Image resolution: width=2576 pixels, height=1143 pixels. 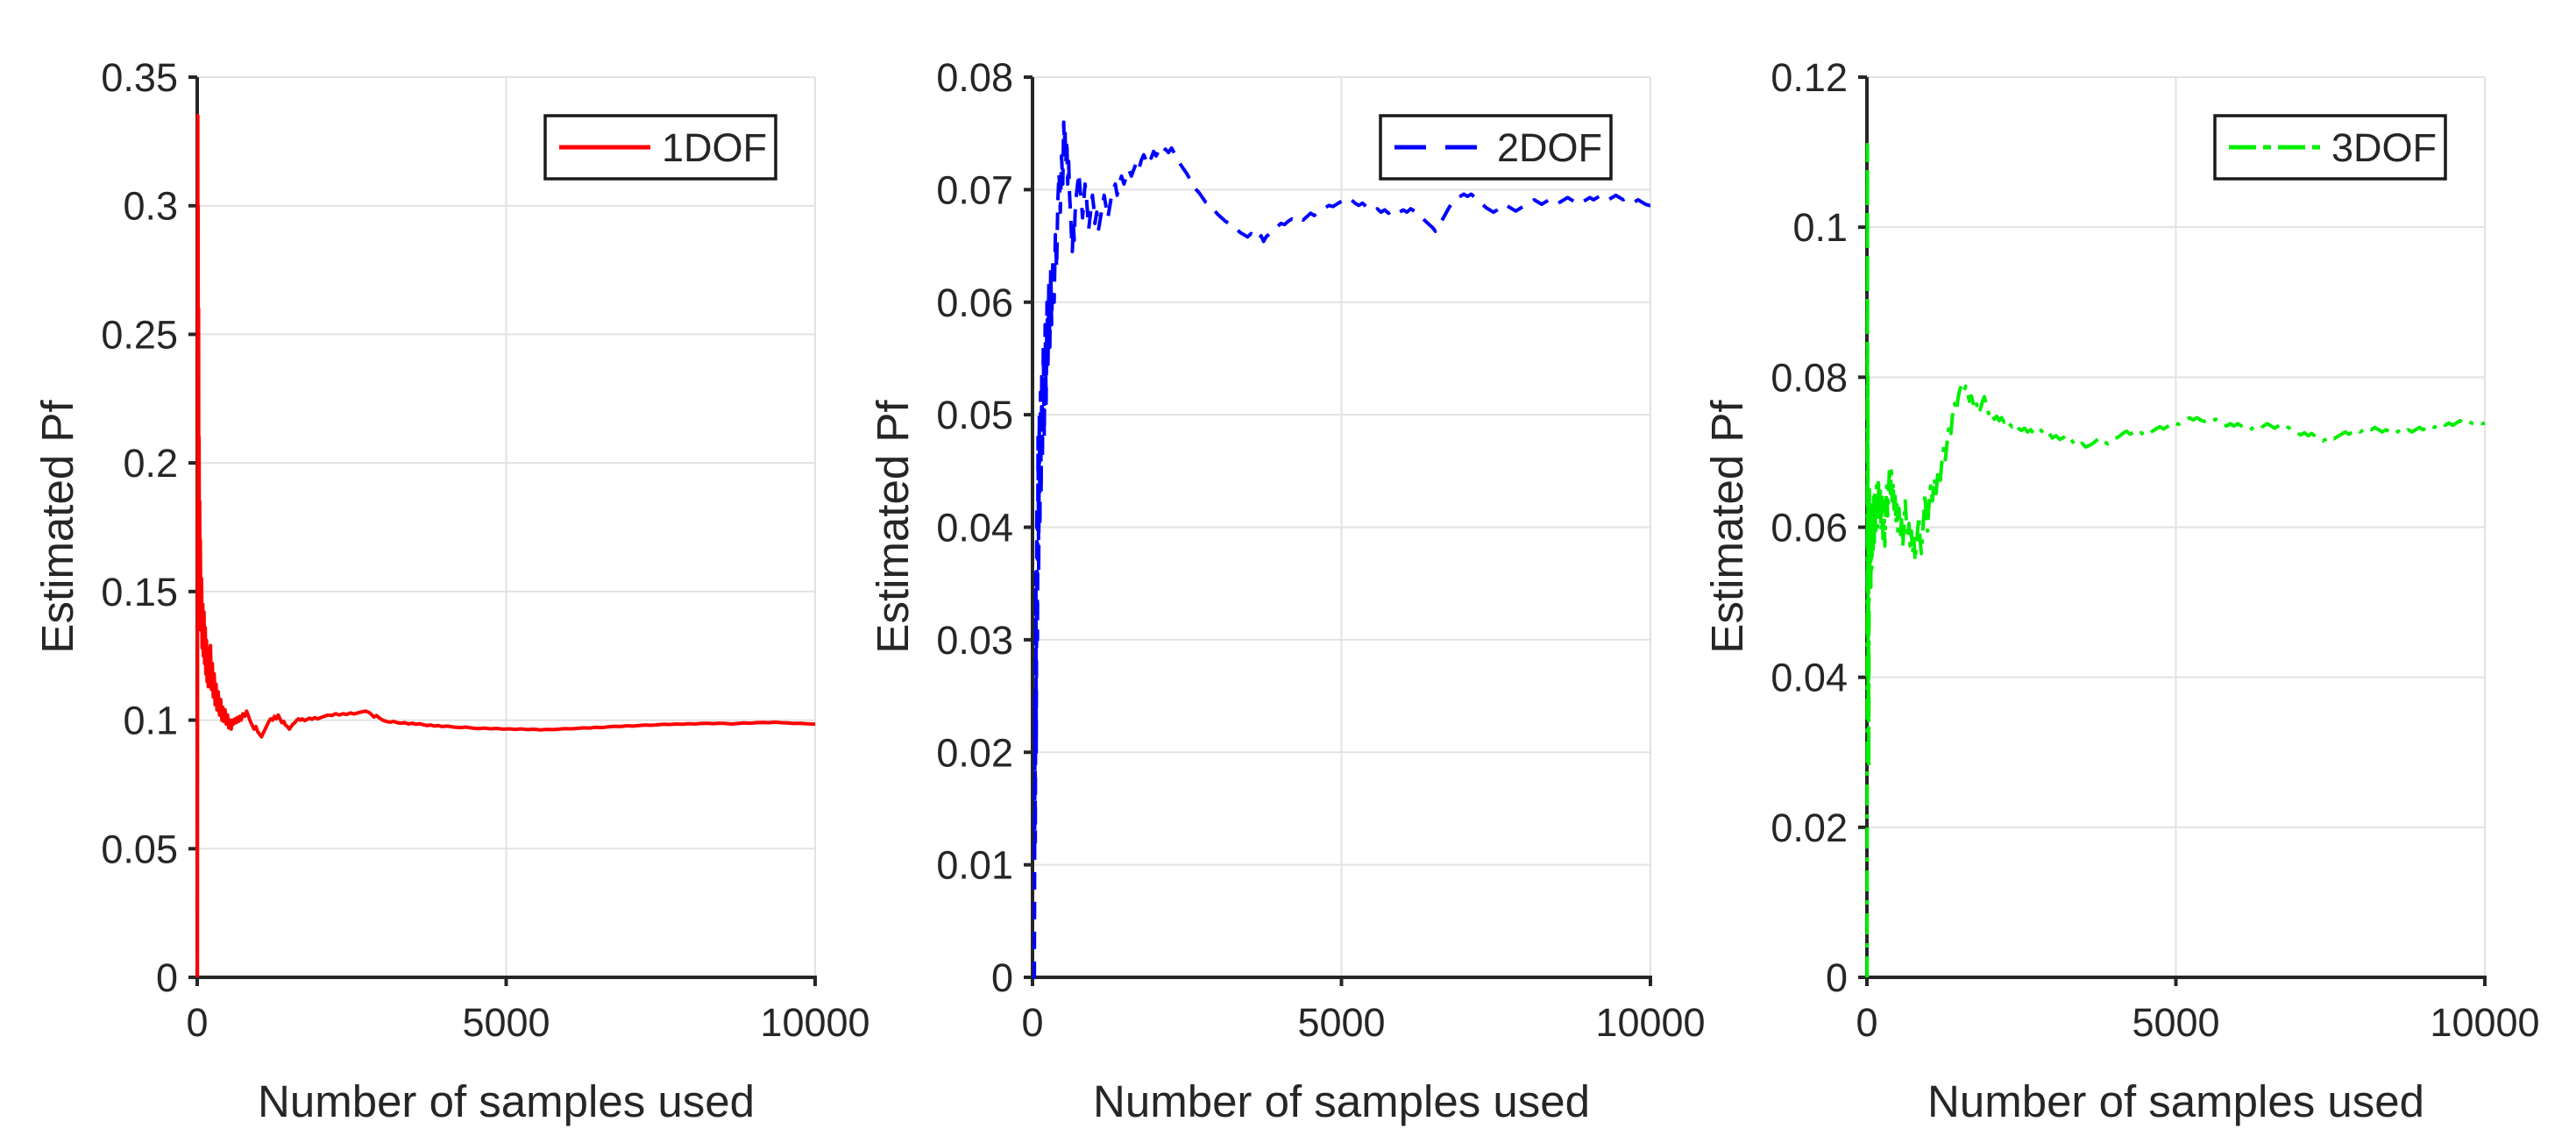 I want to click on x-axis-label-2dof: Number of samples used, so click(x=1341, y=1101).